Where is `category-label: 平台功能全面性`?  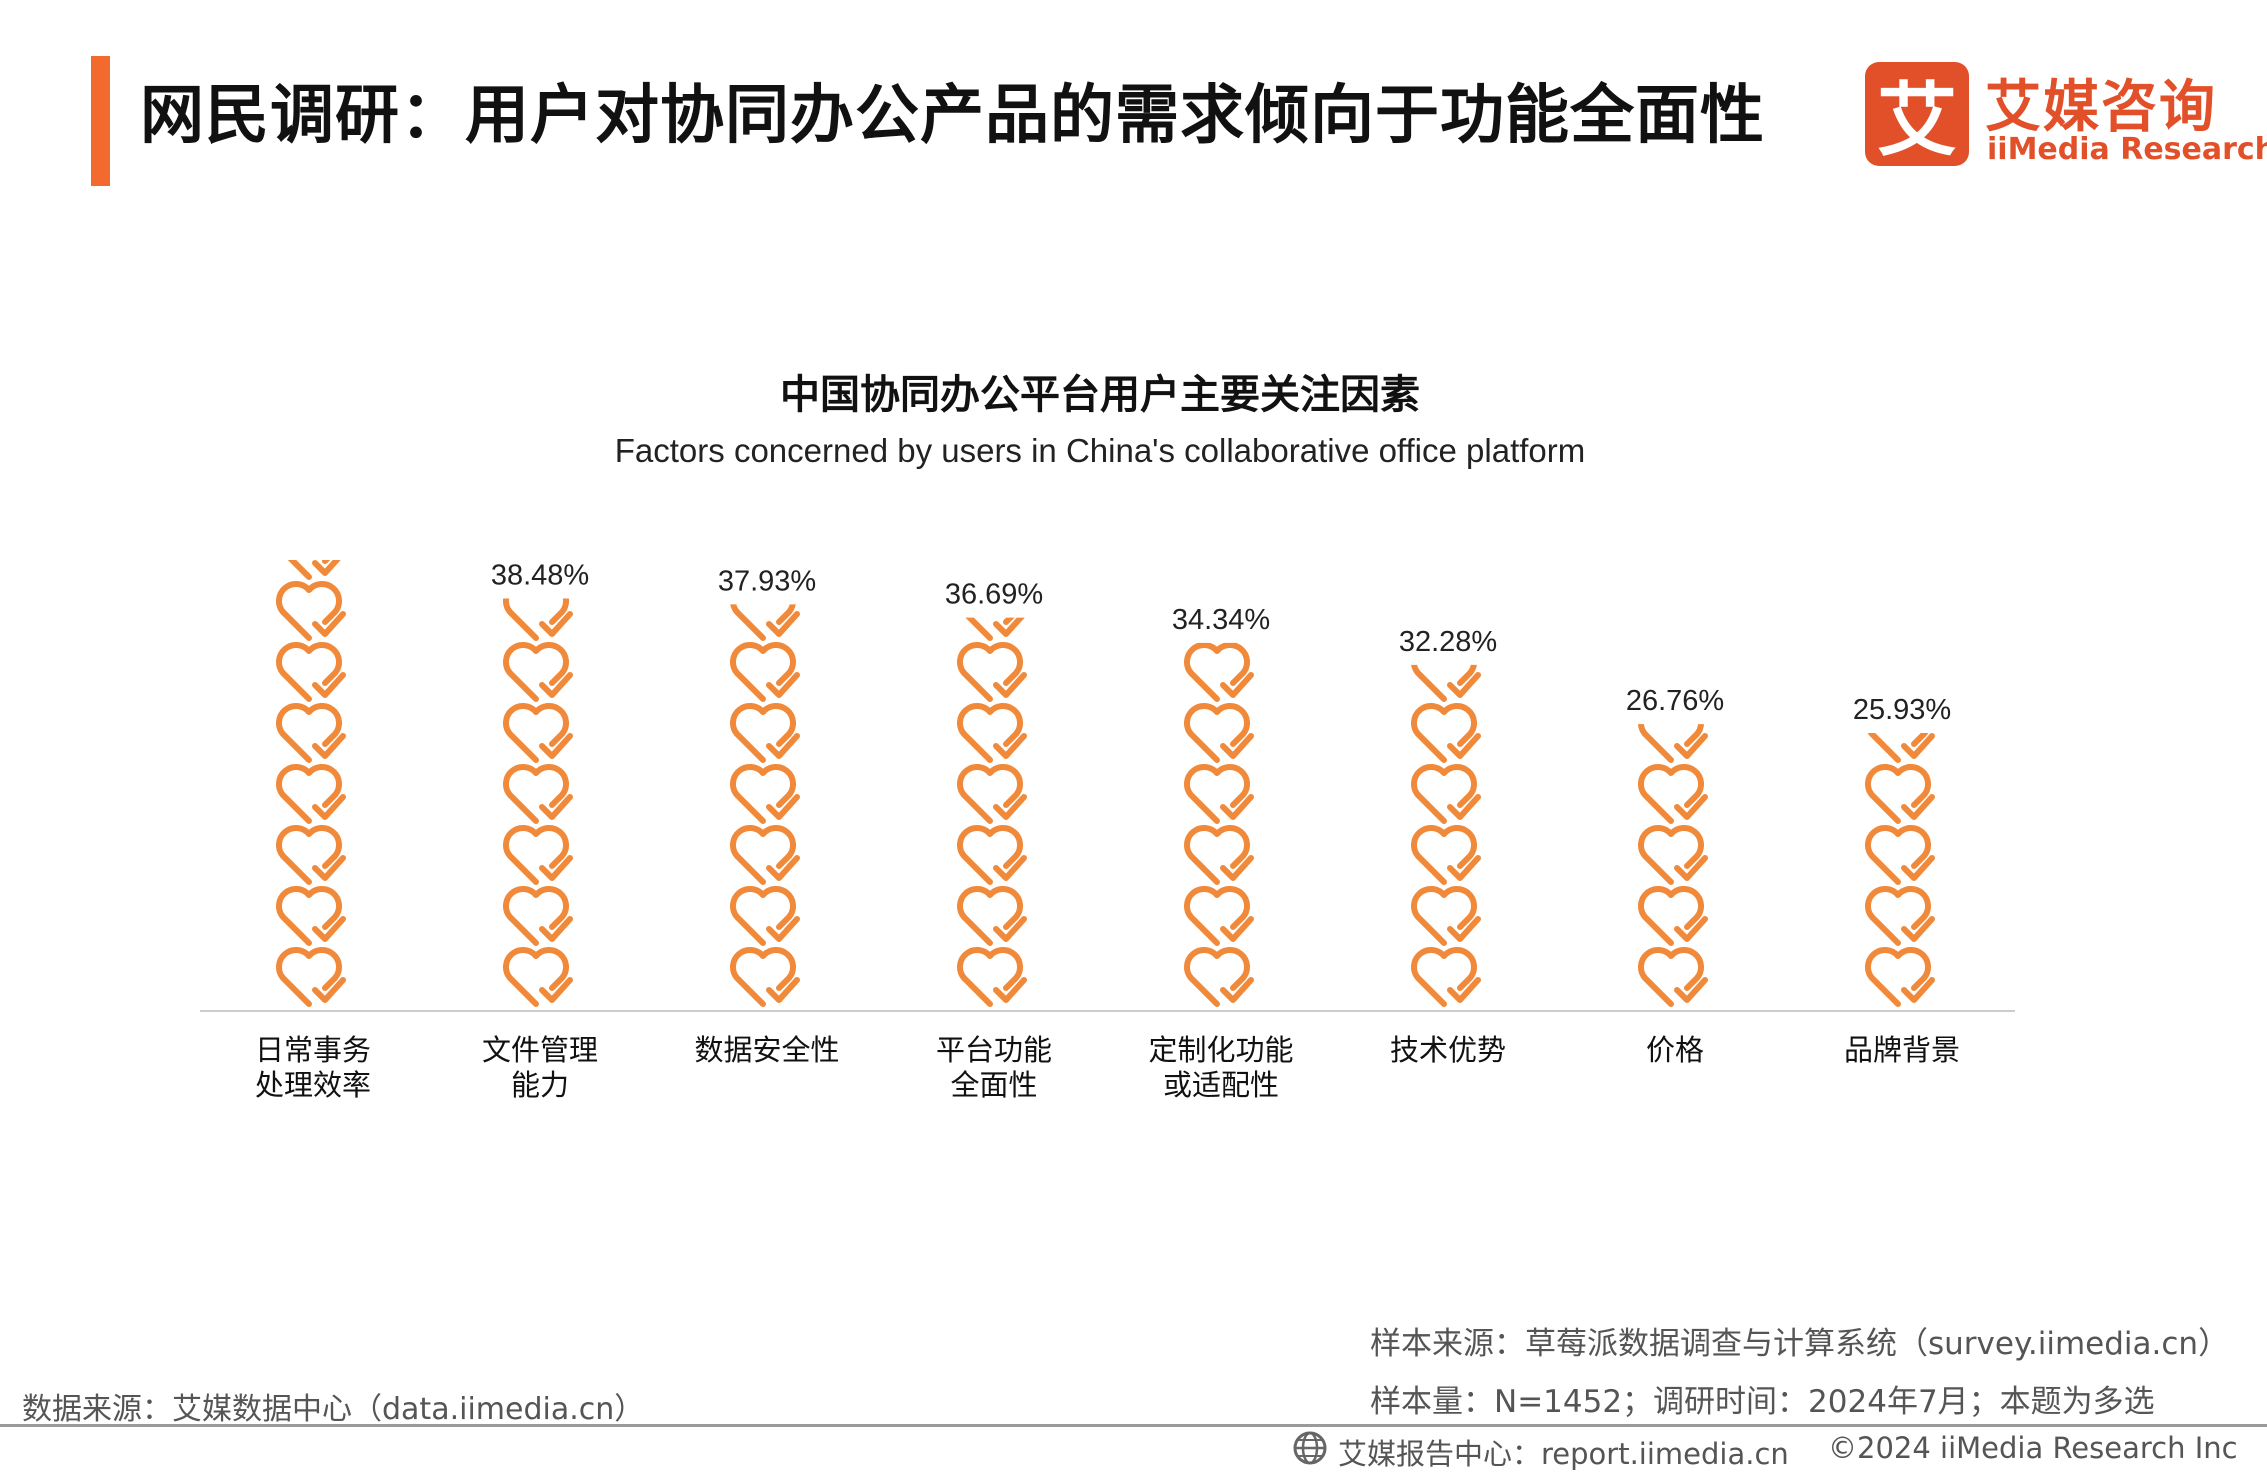 category-label: 平台功能全面性 is located at coordinates (994, 1067).